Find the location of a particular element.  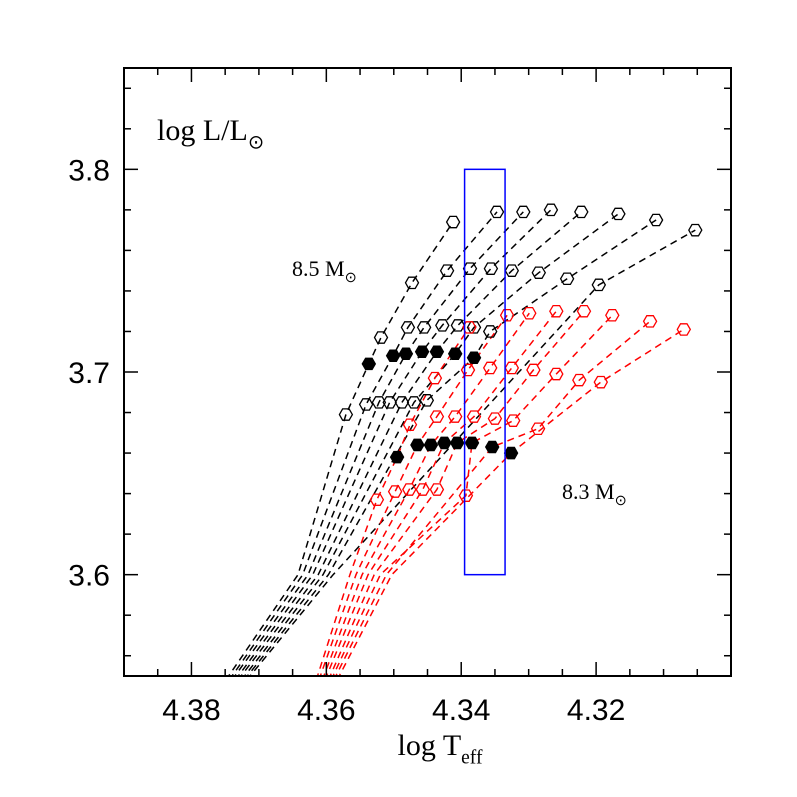

x-tick-label: 4.38 is located at coordinates (191, 710).